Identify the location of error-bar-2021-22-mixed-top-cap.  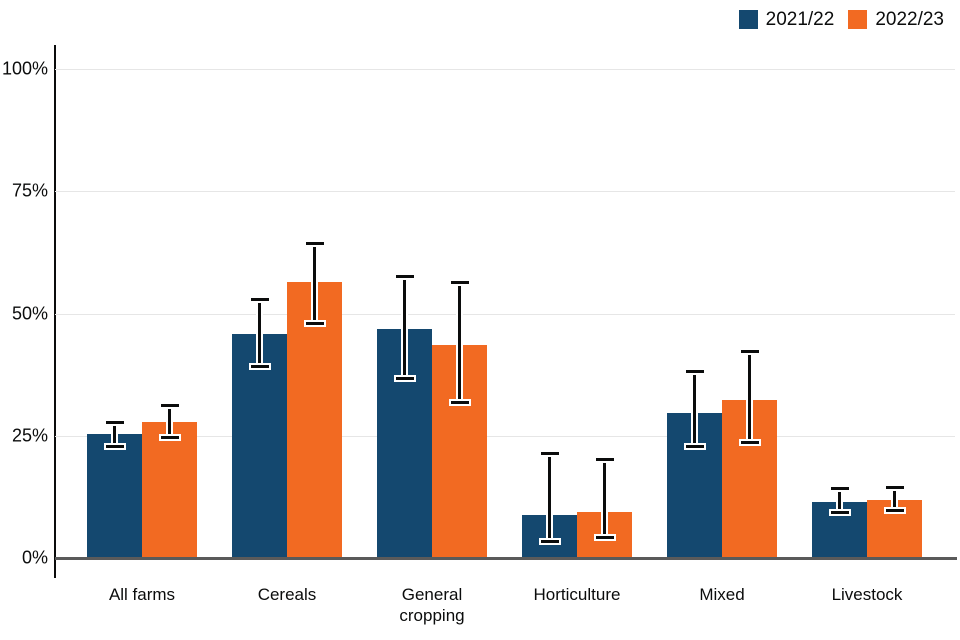
(694, 371).